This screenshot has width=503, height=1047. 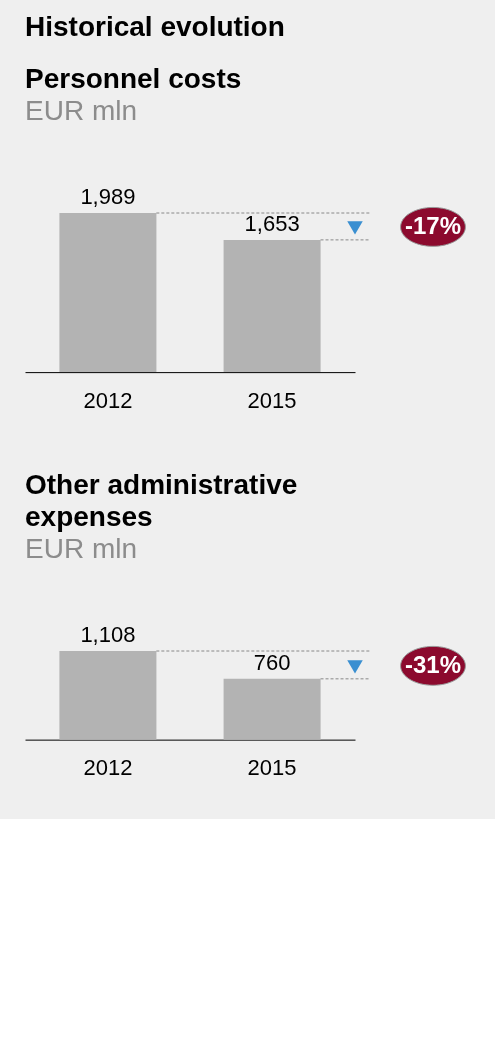 I want to click on text: -31%, so click(x=433, y=664).